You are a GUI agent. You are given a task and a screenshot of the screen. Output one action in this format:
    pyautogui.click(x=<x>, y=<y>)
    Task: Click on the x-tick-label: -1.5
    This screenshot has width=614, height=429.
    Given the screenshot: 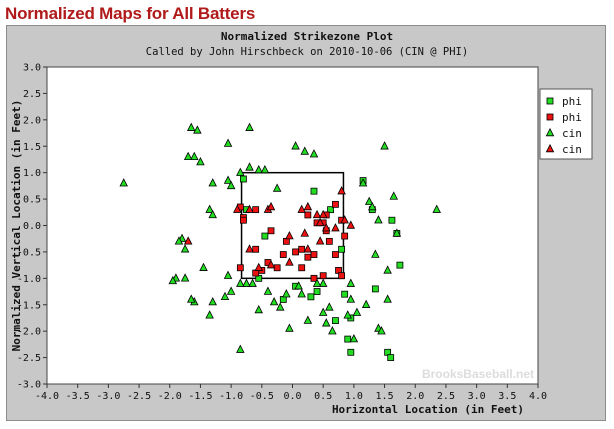 What is the action you would take?
    pyautogui.click(x=200, y=396)
    